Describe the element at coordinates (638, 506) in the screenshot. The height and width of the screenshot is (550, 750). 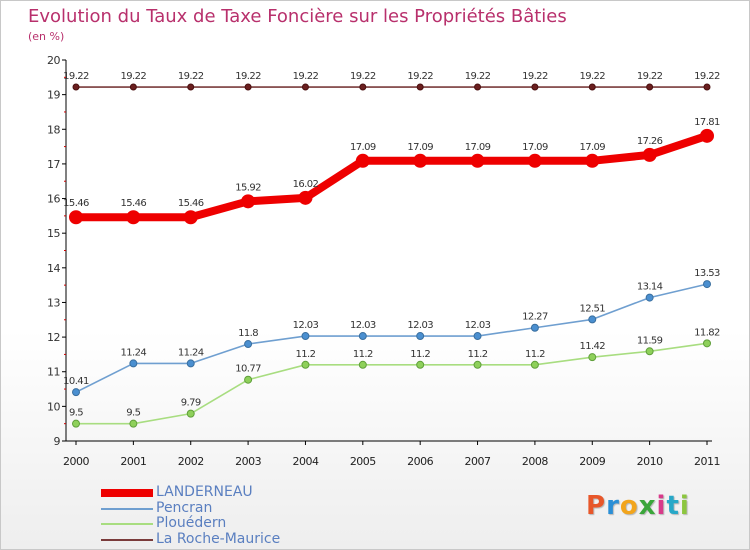
I see `proxiti-logo: Proxiti` at that location.